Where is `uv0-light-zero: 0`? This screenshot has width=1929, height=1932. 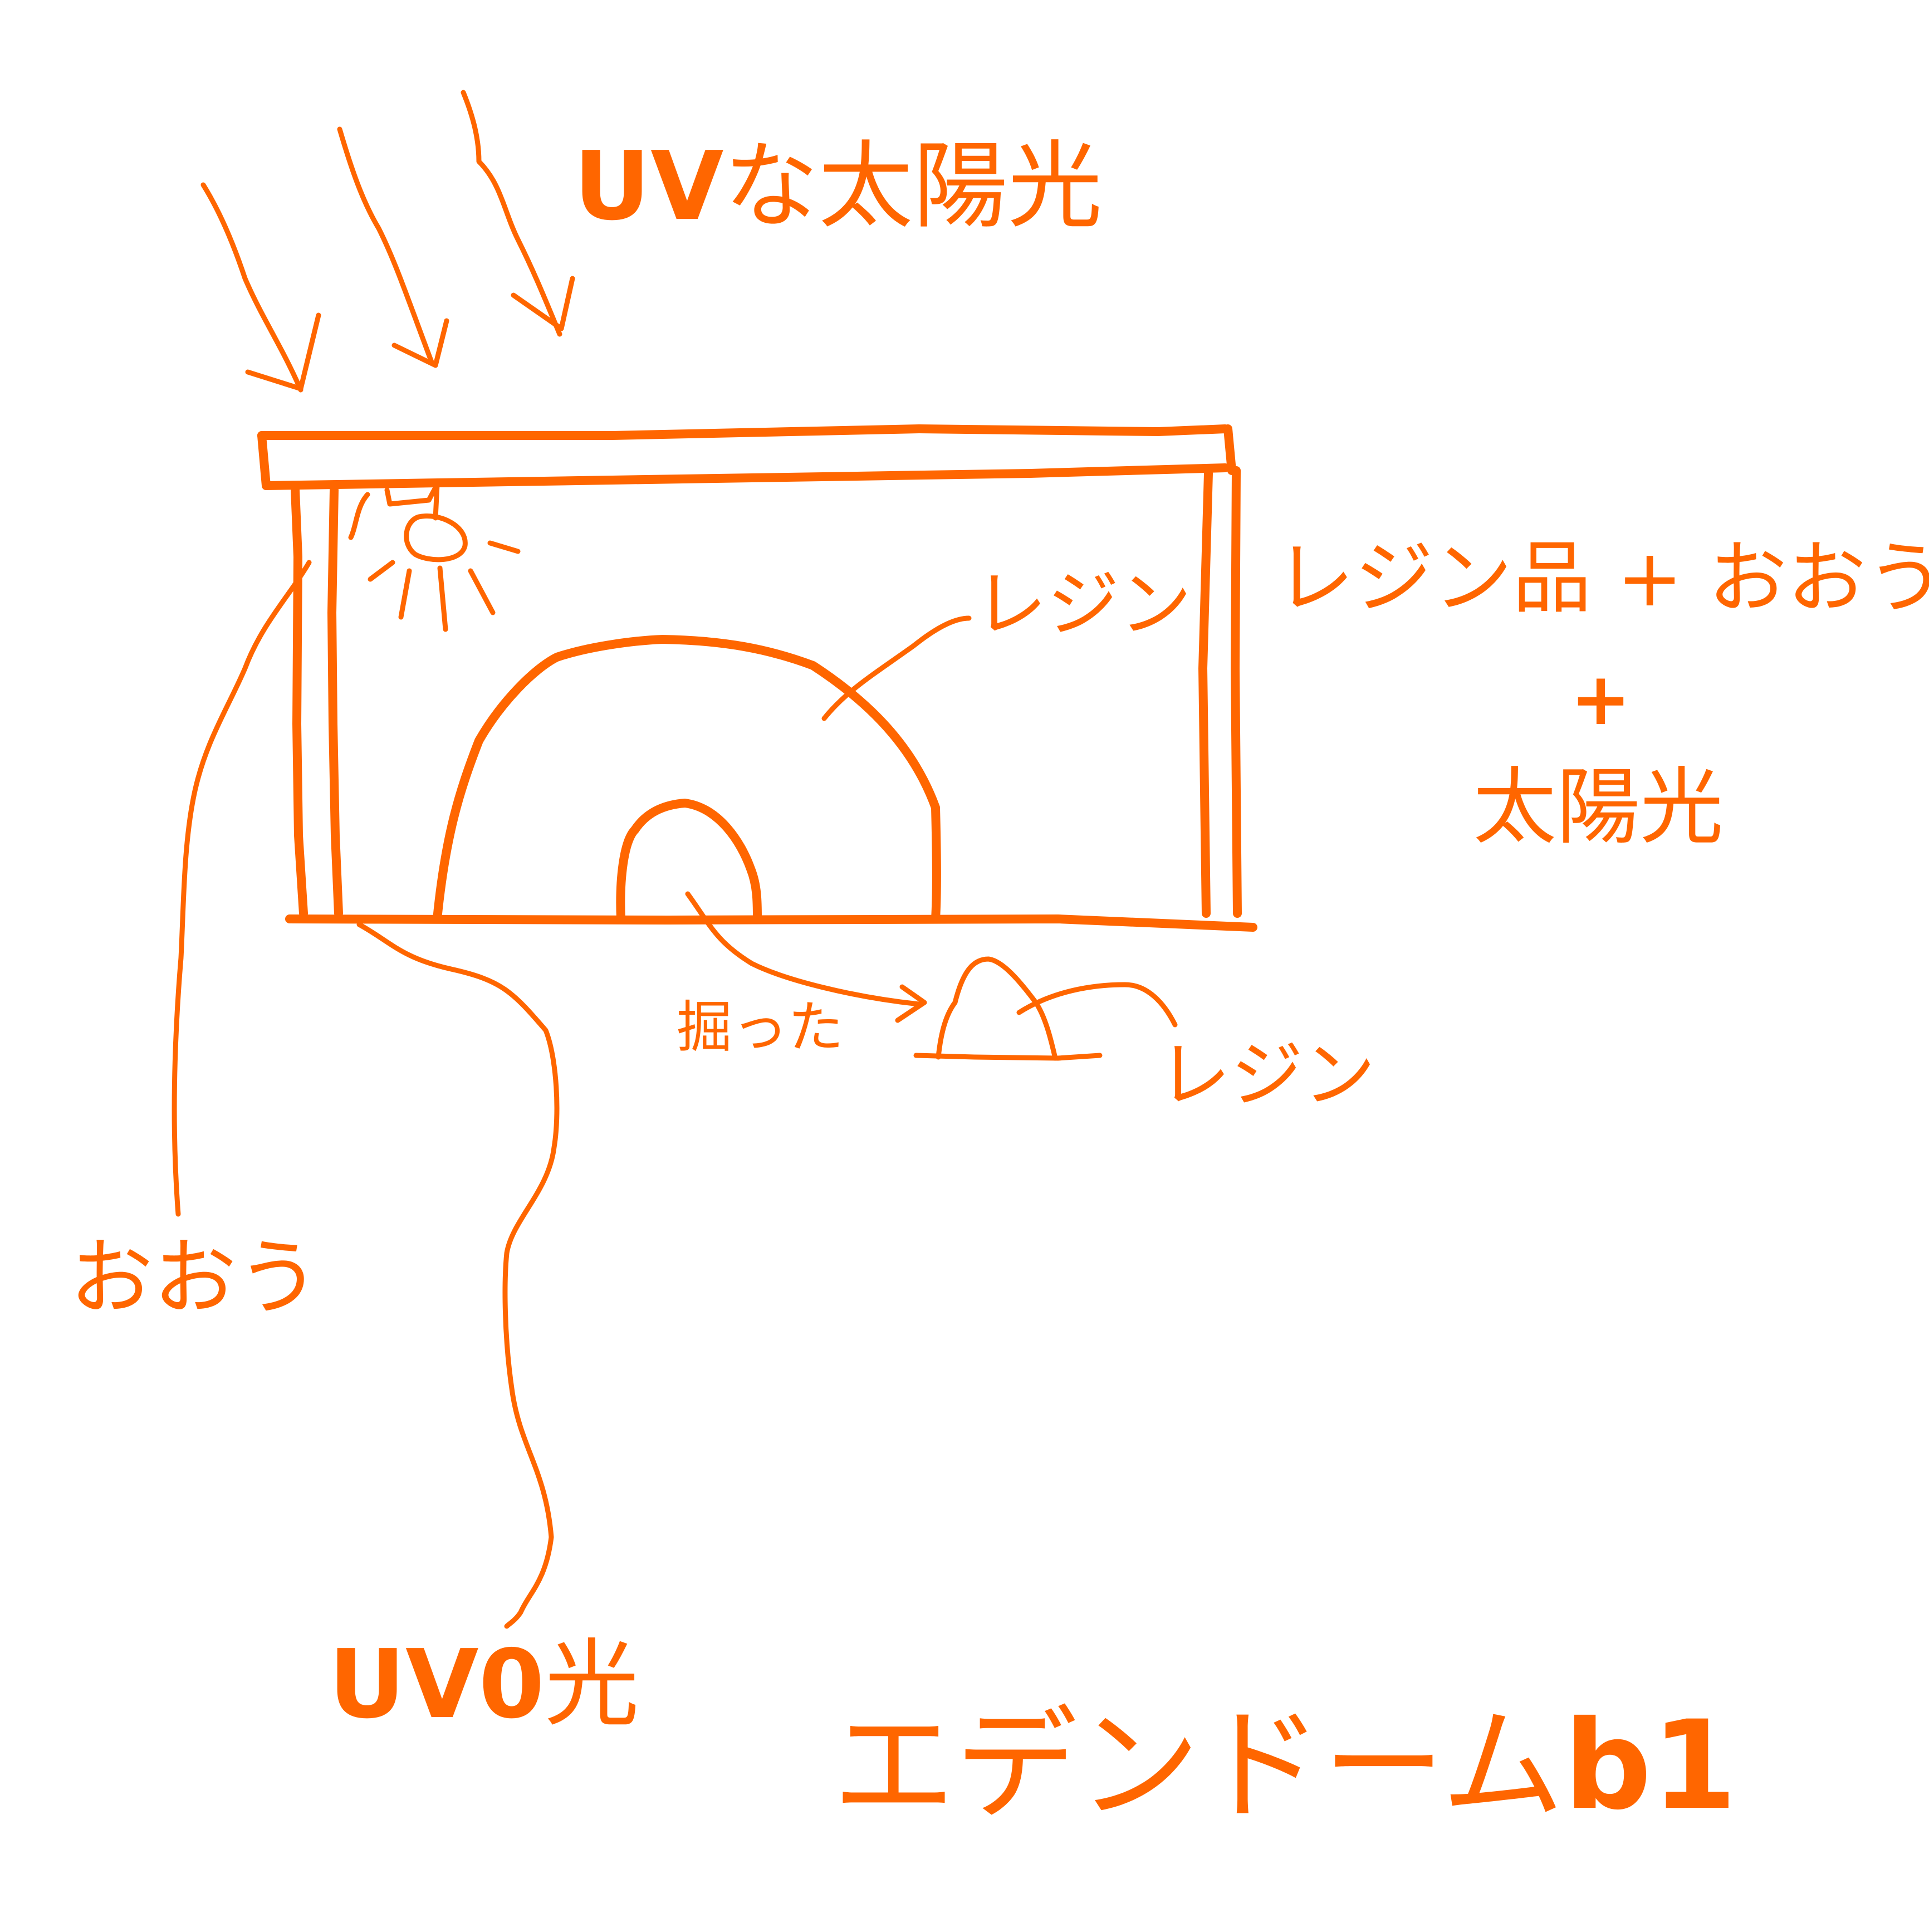 uv0-light-zero: 0 is located at coordinates (511, 1685).